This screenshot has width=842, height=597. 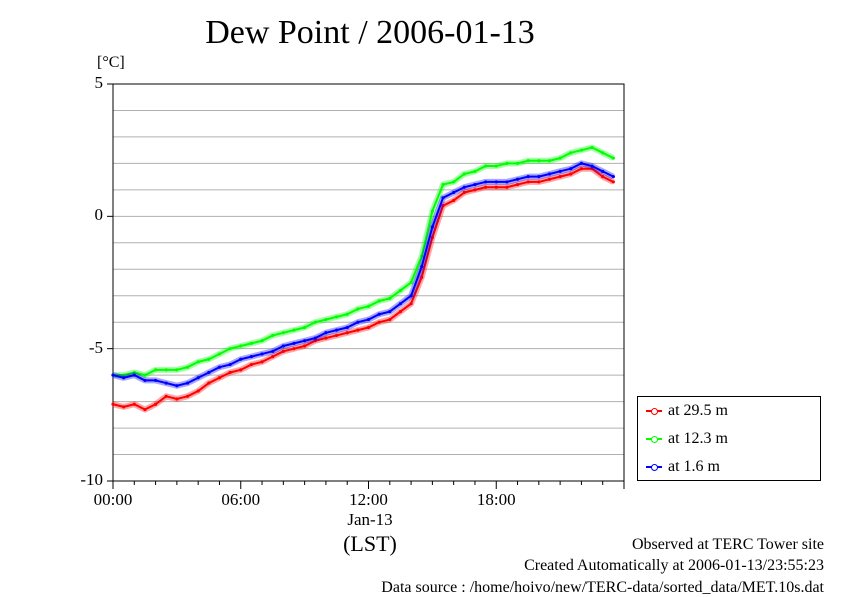 What do you see at coordinates (370, 519) in the screenshot?
I see `x-axis-date-label: Jan-13` at bounding box center [370, 519].